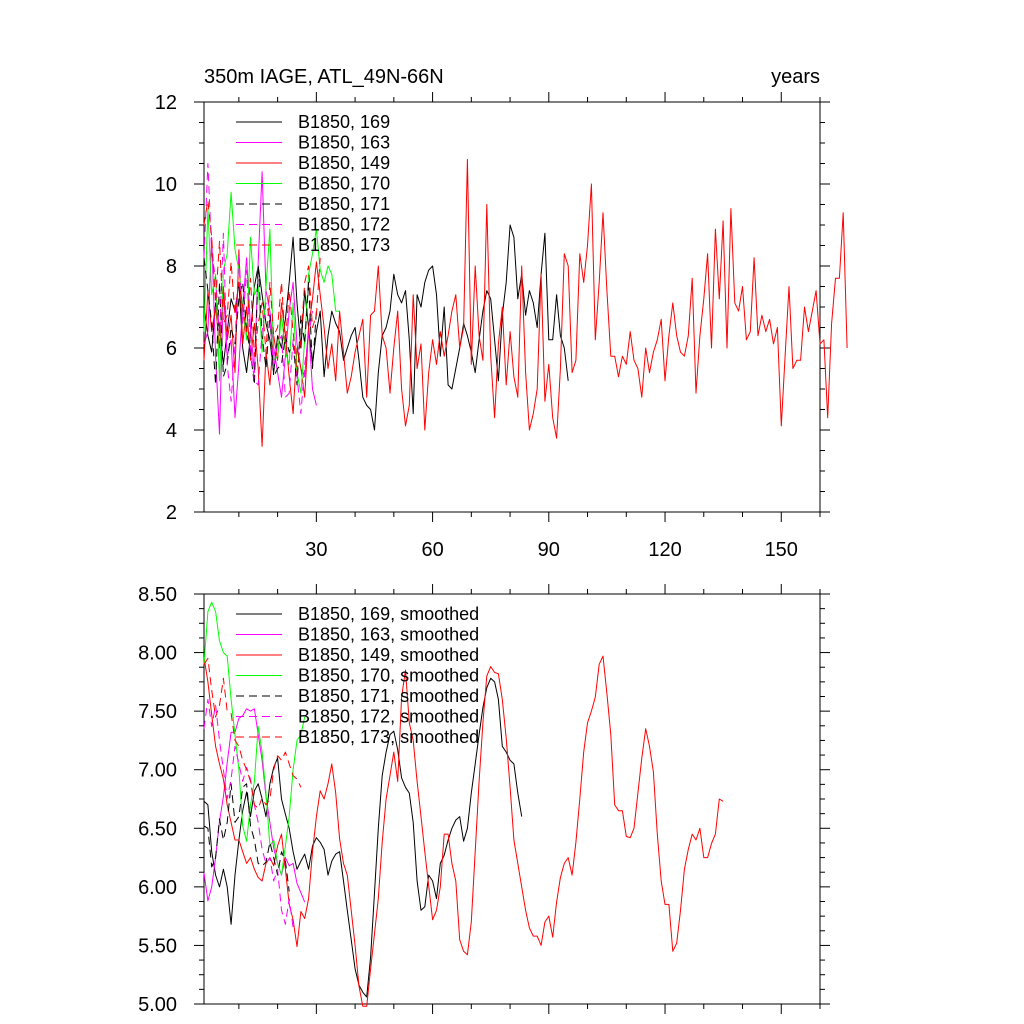 The height and width of the screenshot is (1024, 1024). I want to click on y-tick-label: 8, so click(171, 267).